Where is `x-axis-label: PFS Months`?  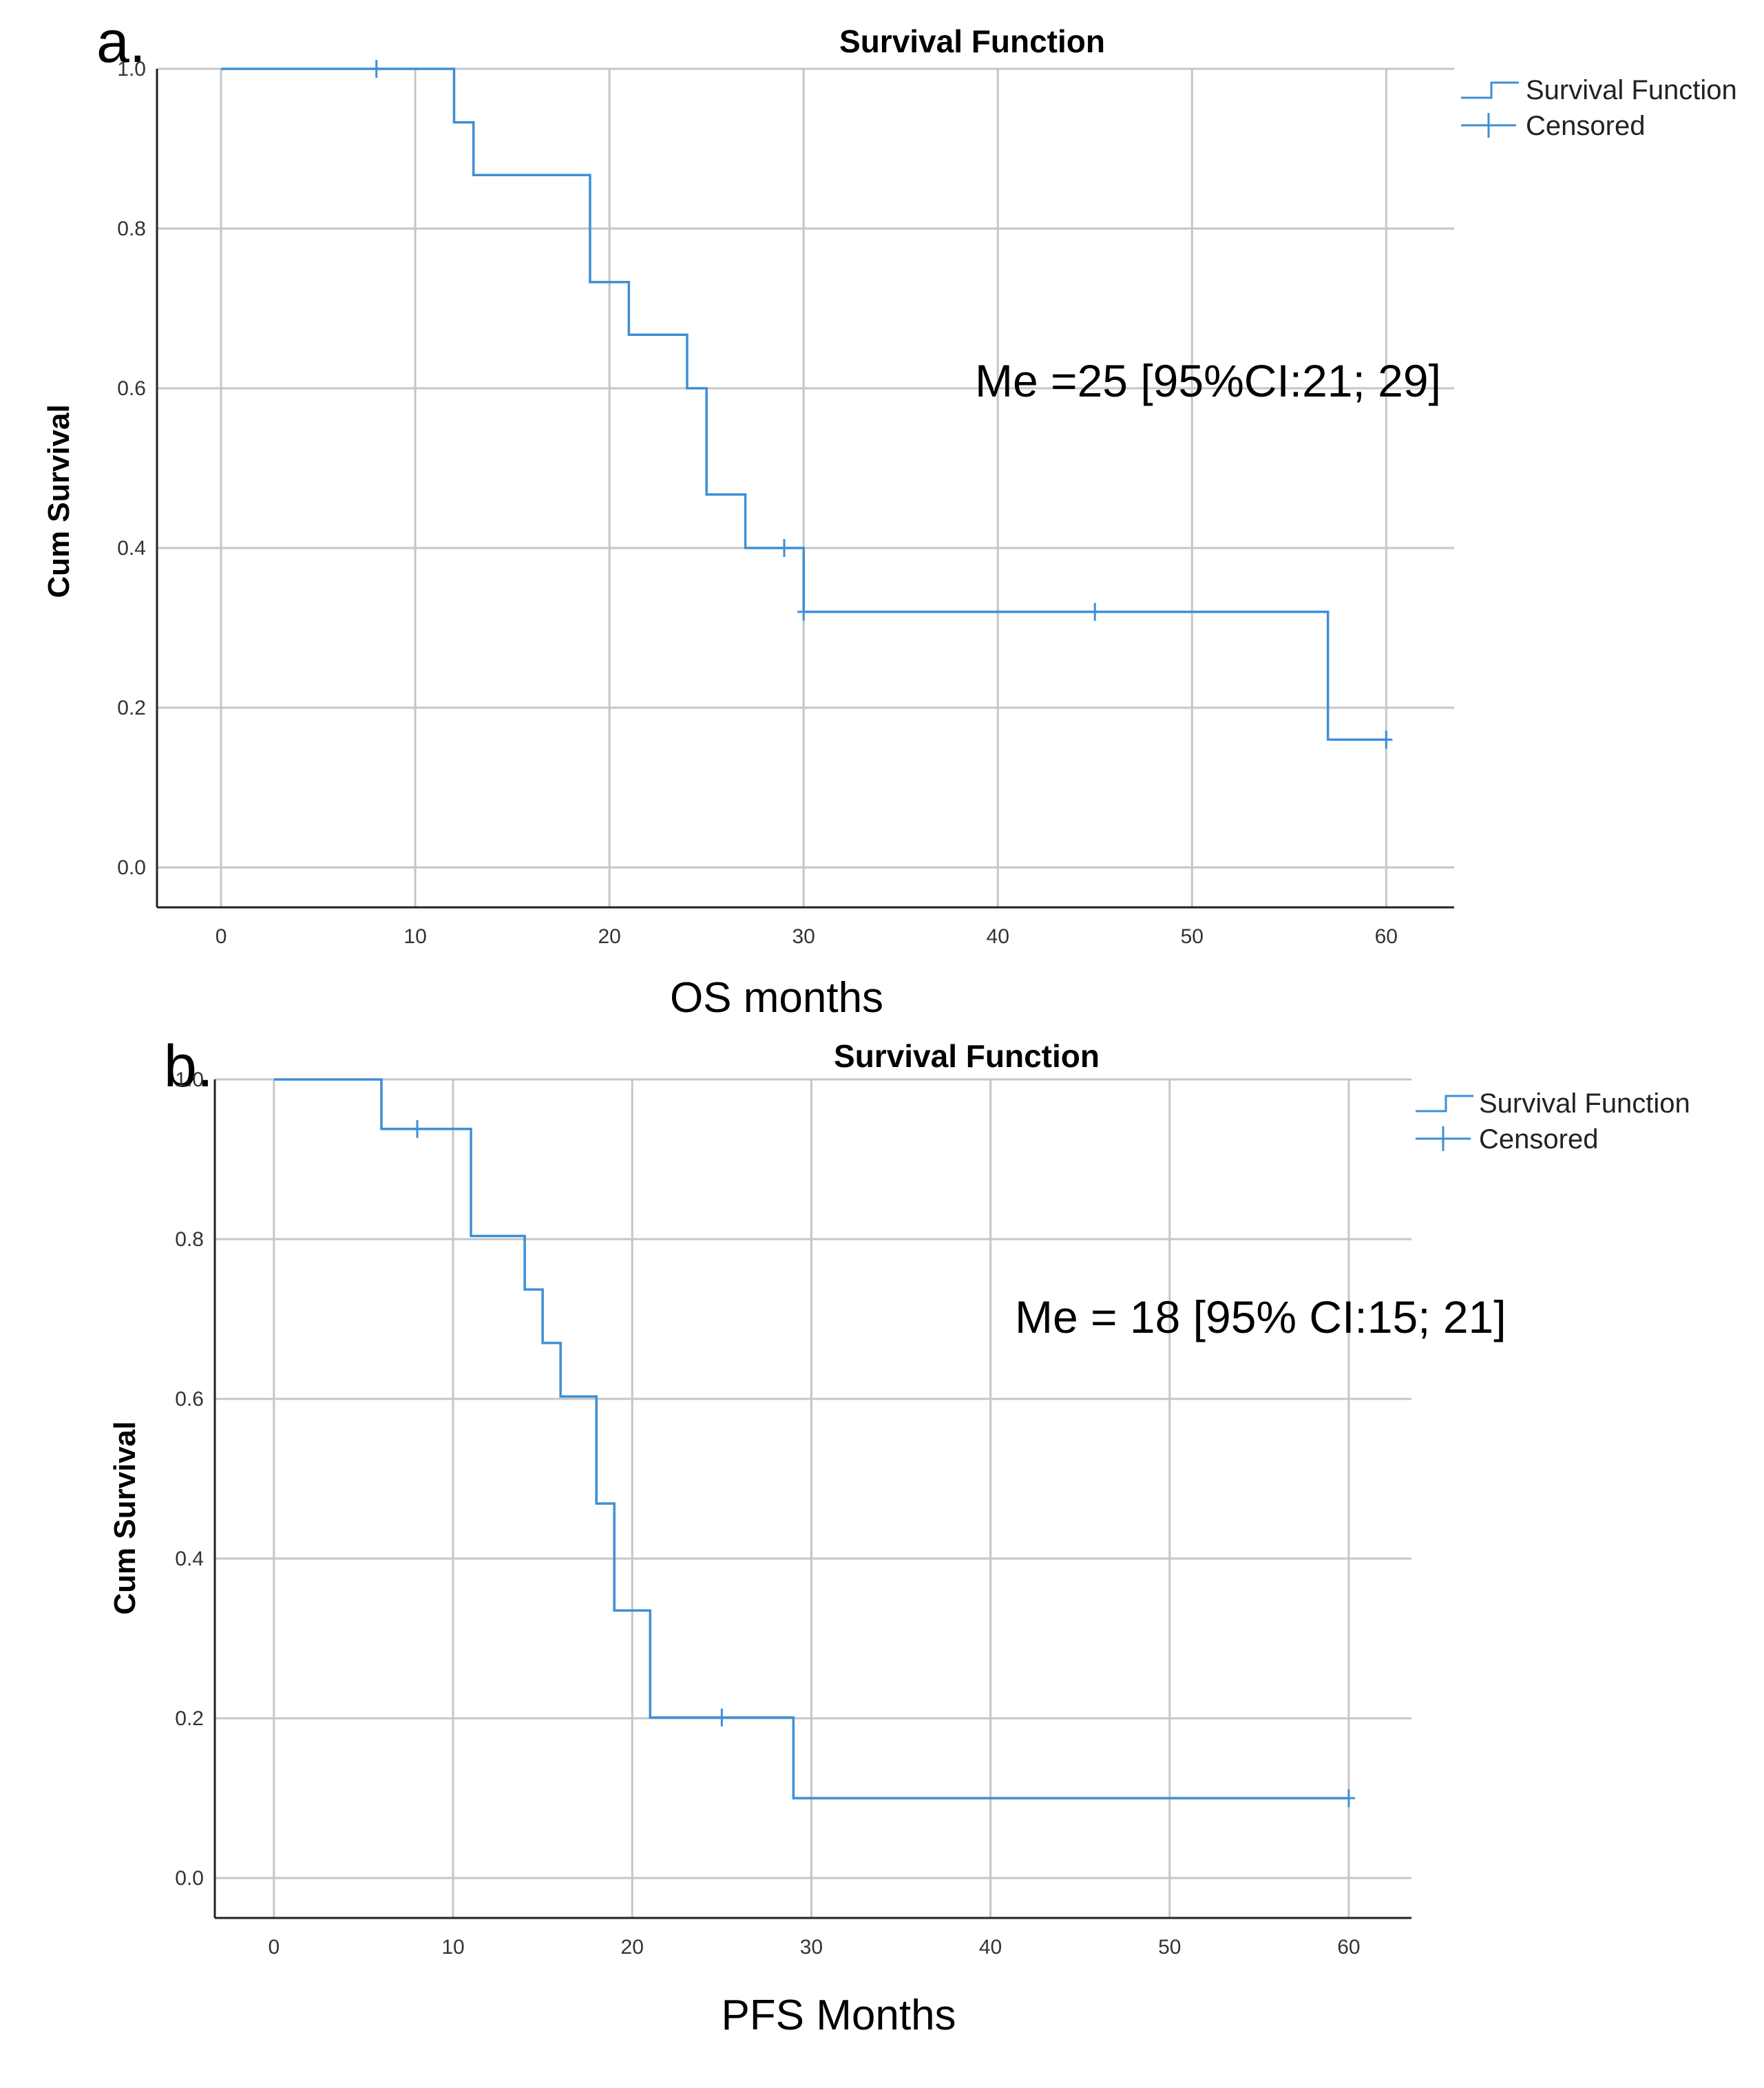 x-axis-label: PFS Months is located at coordinates (838, 2015).